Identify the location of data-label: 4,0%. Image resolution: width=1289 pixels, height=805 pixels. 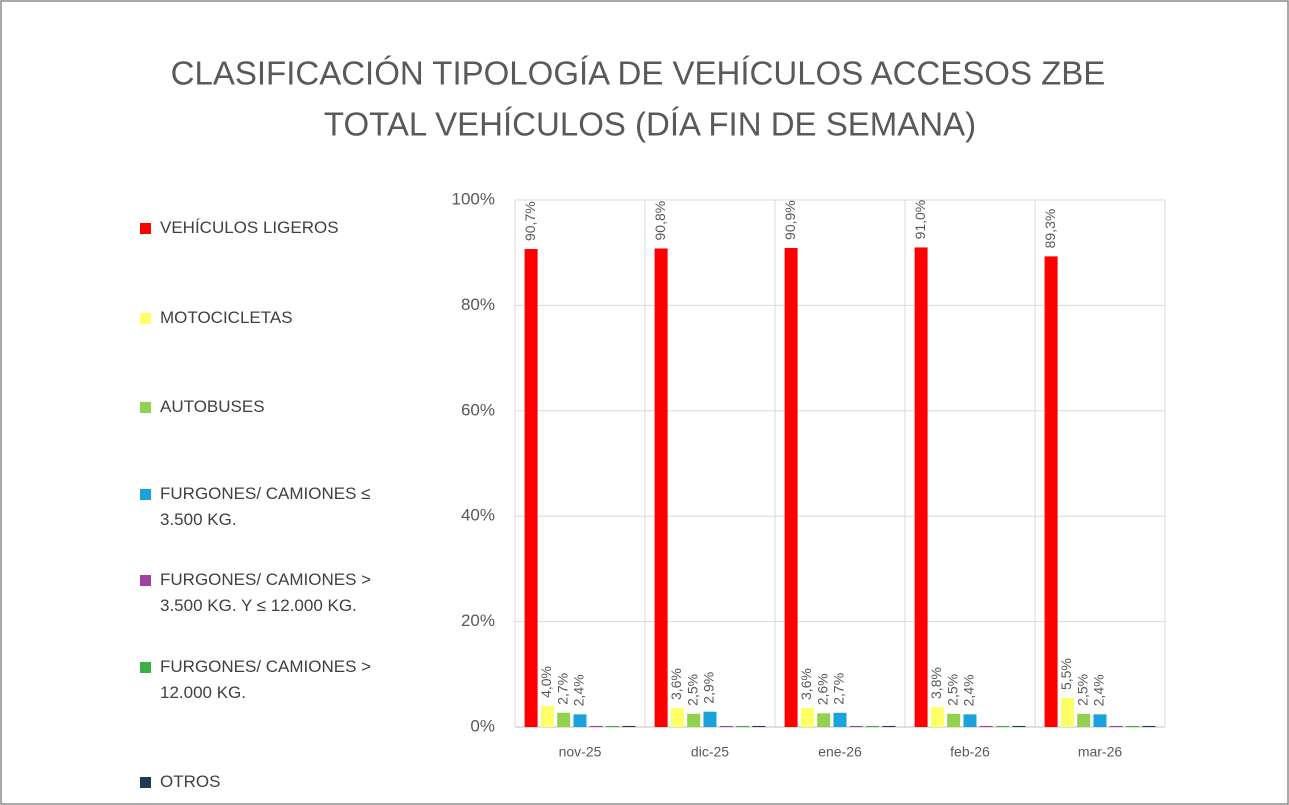
(546, 682).